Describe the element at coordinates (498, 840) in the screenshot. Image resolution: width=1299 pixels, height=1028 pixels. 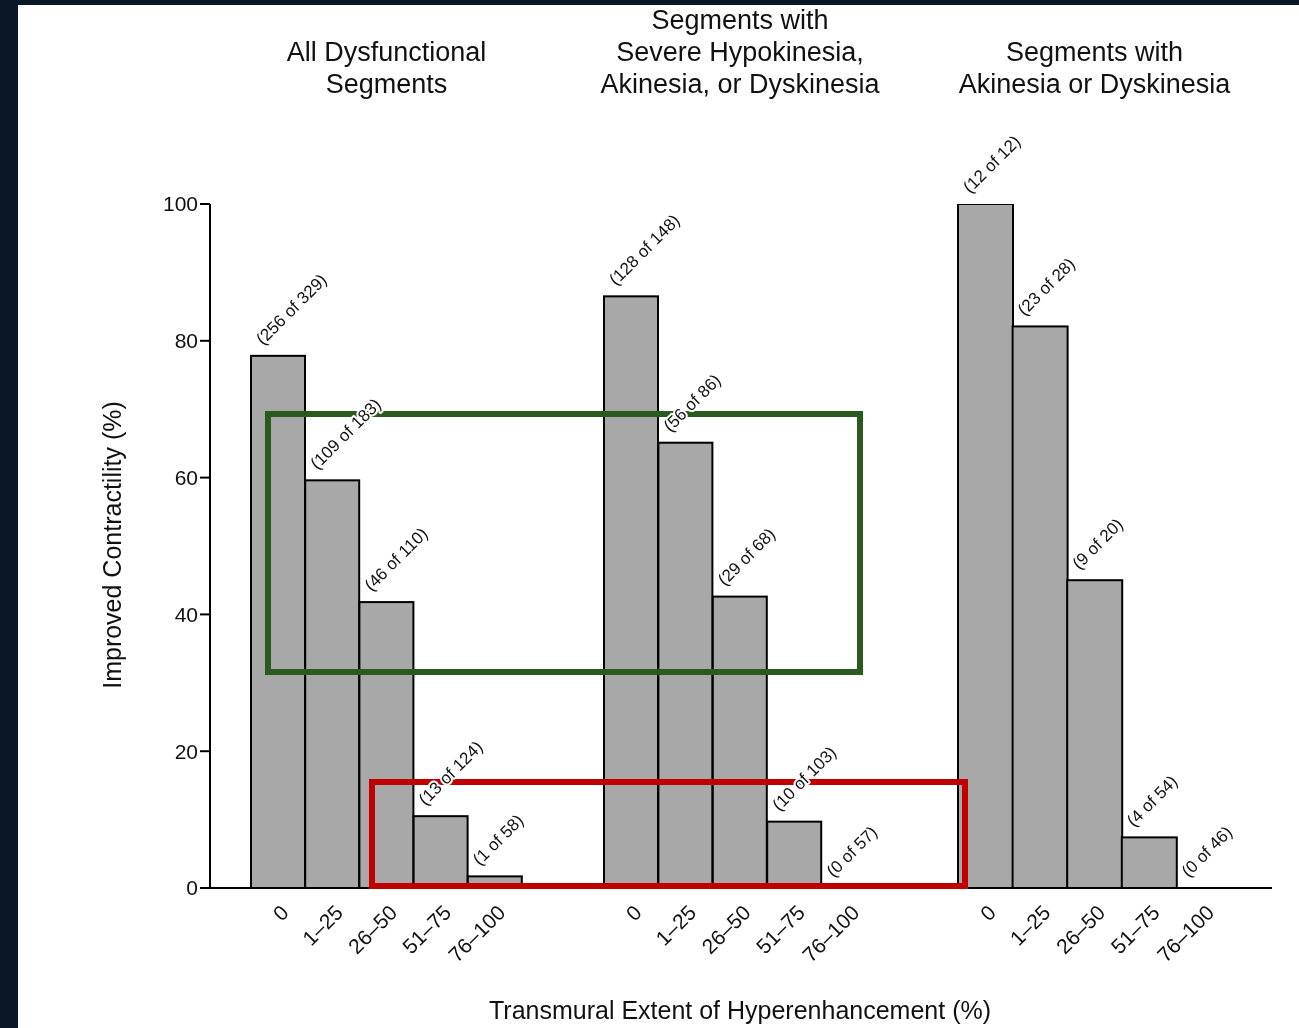
I see `data-label: (1 of 58)` at that location.